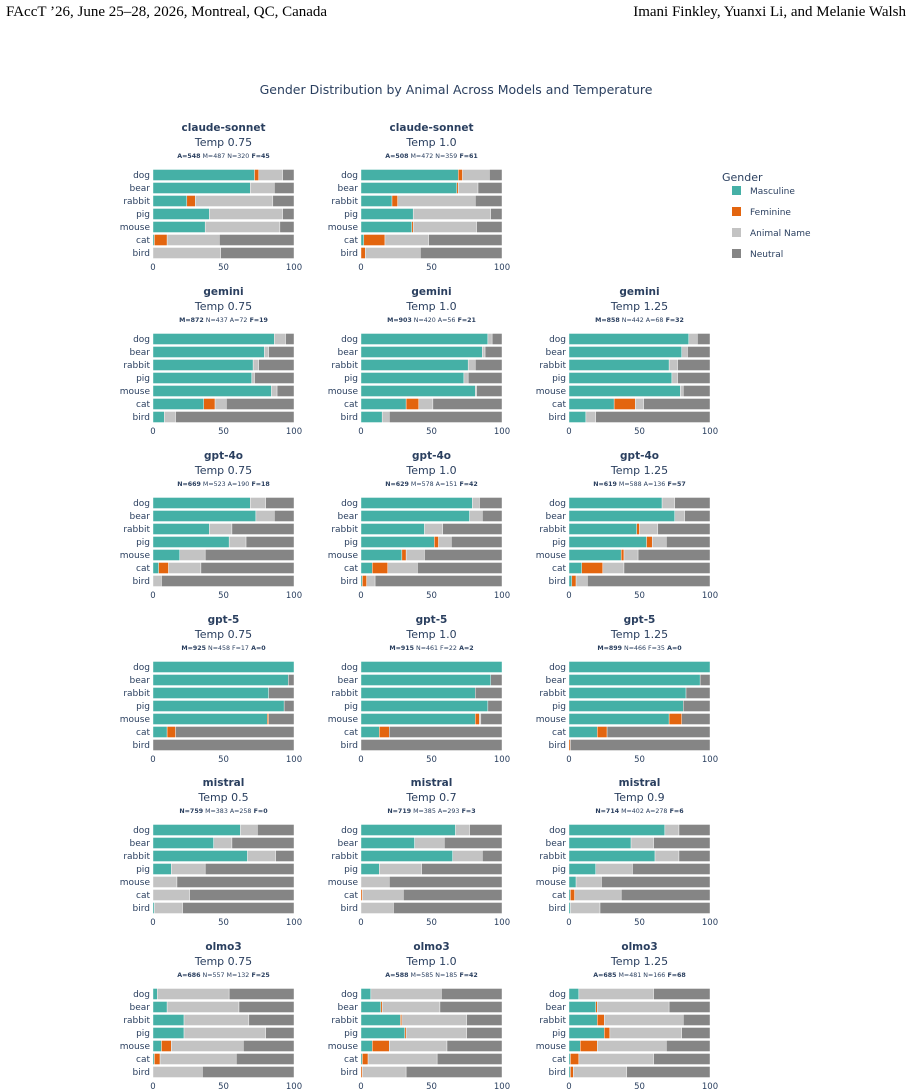 The image size is (912, 1092). Describe the element at coordinates (242, 227) in the screenshot. I see `bar-segment-mouse-animal-name` at that location.